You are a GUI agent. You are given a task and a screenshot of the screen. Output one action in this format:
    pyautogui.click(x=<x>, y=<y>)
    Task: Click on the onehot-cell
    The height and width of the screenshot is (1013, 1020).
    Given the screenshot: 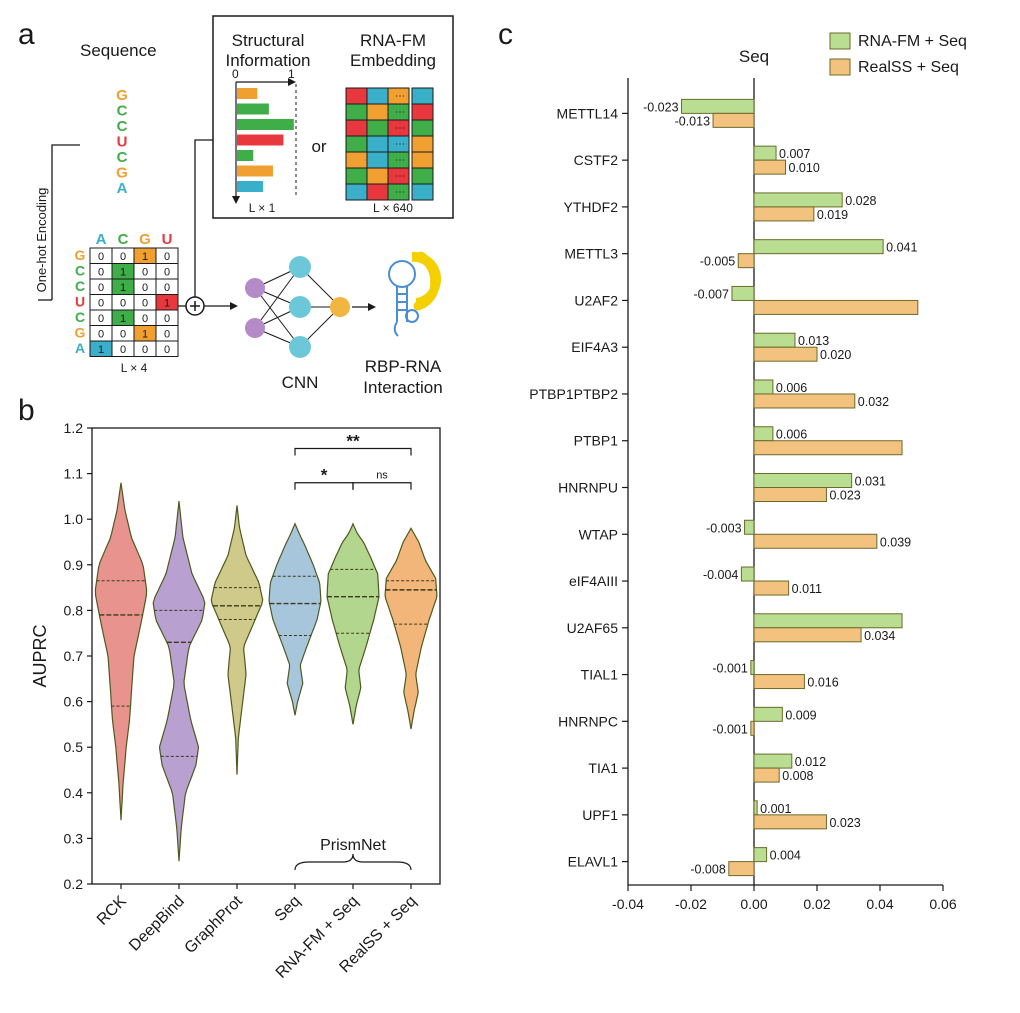 What is the action you would take?
    pyautogui.click(x=167, y=348)
    